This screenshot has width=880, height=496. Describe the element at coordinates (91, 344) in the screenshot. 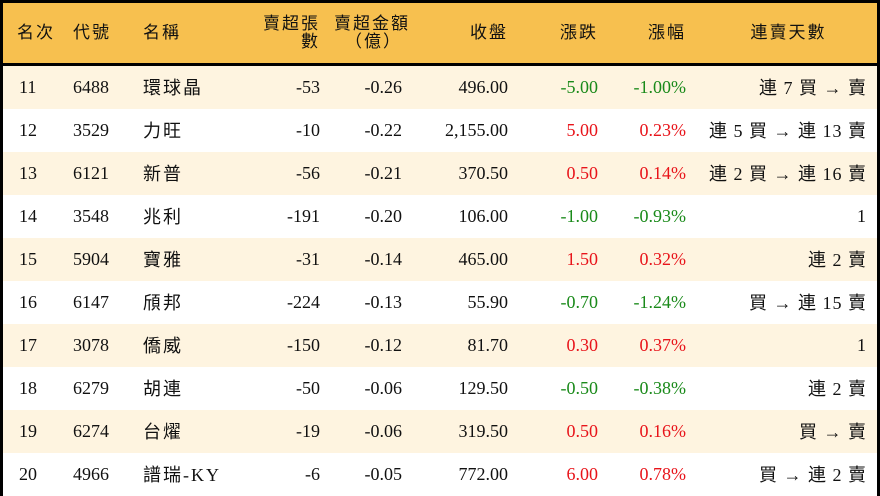

I see `cell-code: 3078` at that location.